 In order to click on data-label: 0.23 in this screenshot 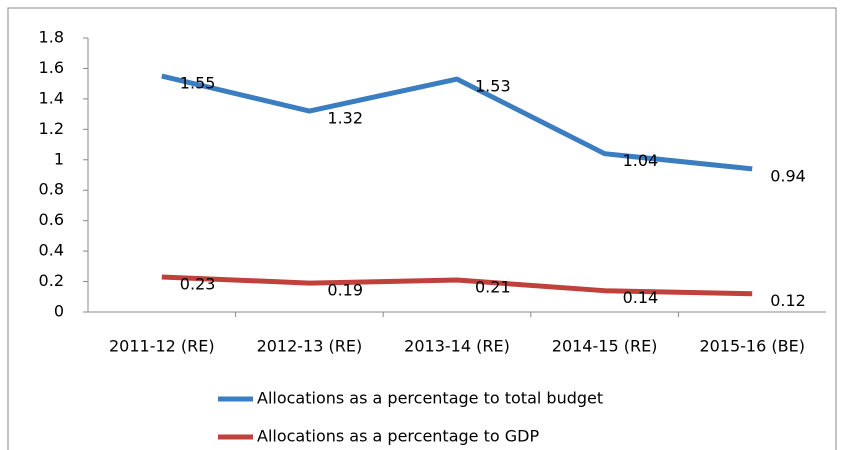, I will do `click(198, 283)`.